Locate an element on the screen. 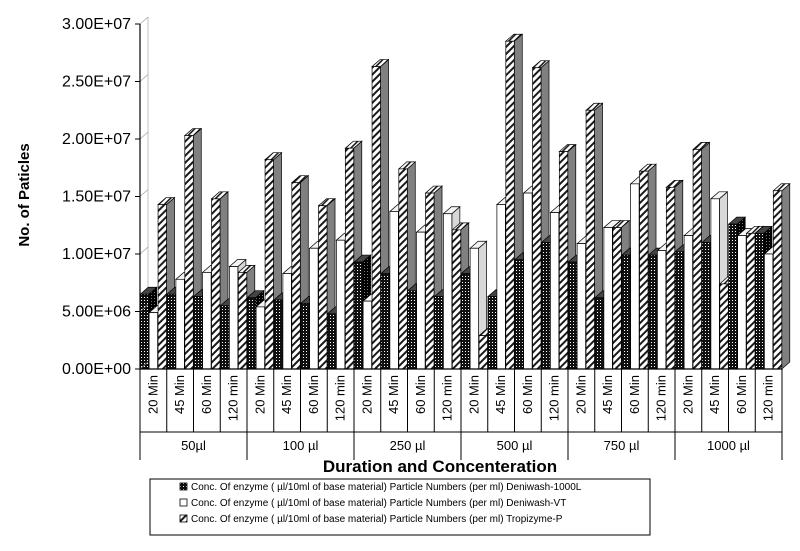 This screenshot has height=551, width=800. group-label: 250 µl is located at coordinates (408, 445).